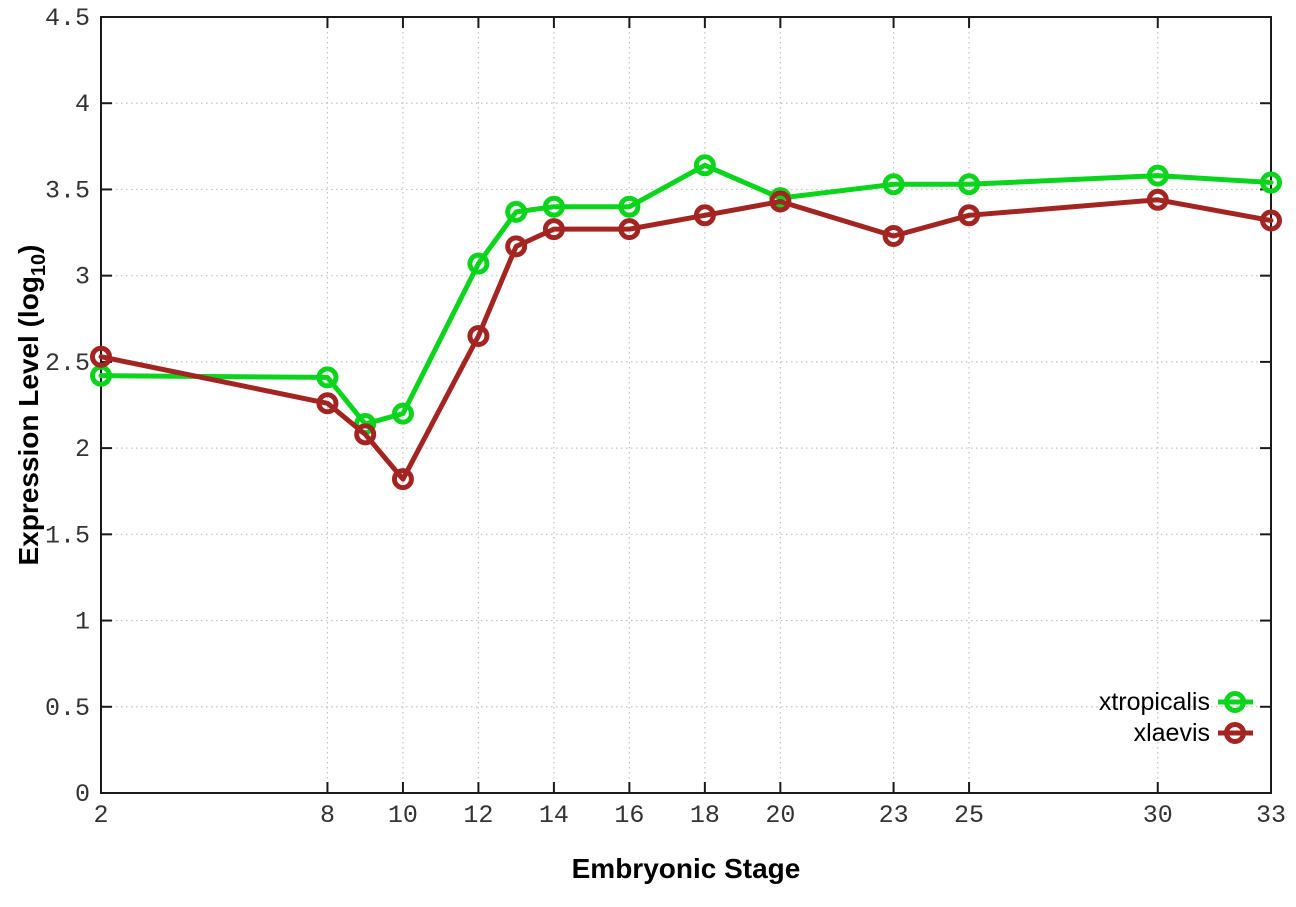  What do you see at coordinates (28, 249) in the screenshot?
I see `y-axis-title-end: )` at bounding box center [28, 249].